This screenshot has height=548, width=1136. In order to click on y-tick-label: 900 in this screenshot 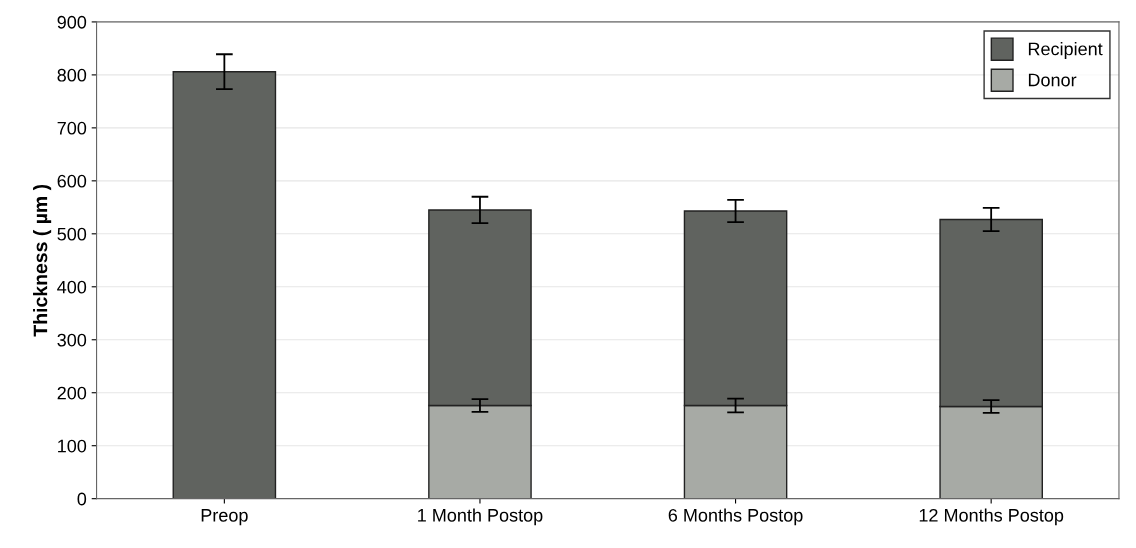, I will do `click(72, 22)`.